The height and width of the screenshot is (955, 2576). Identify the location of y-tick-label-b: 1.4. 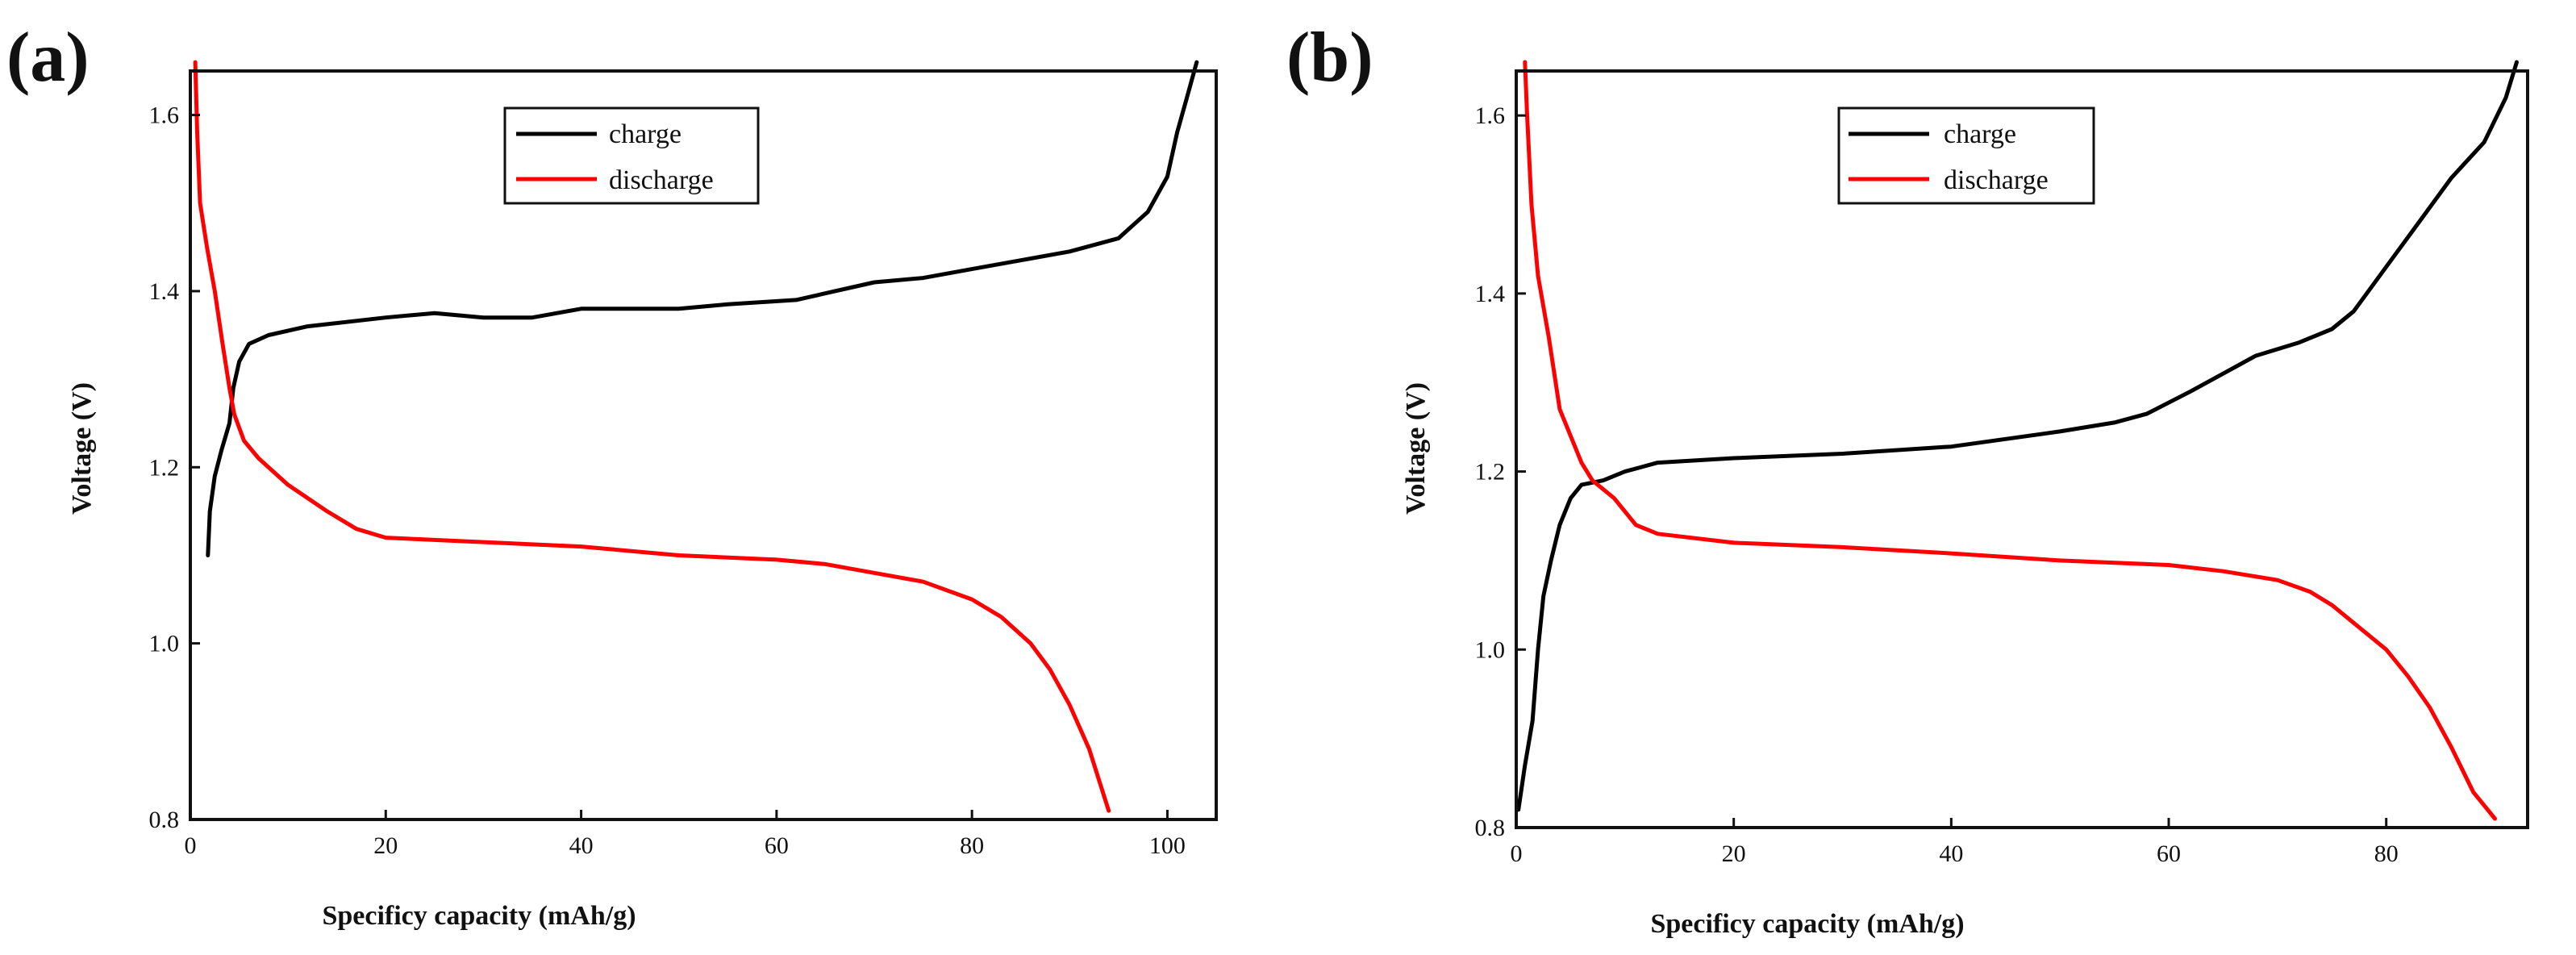
(1490, 294).